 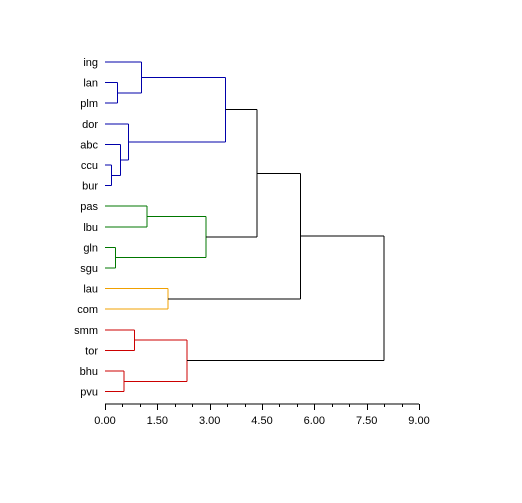 What do you see at coordinates (112, 93) in the screenshot?
I see `merge-n2` at bounding box center [112, 93].